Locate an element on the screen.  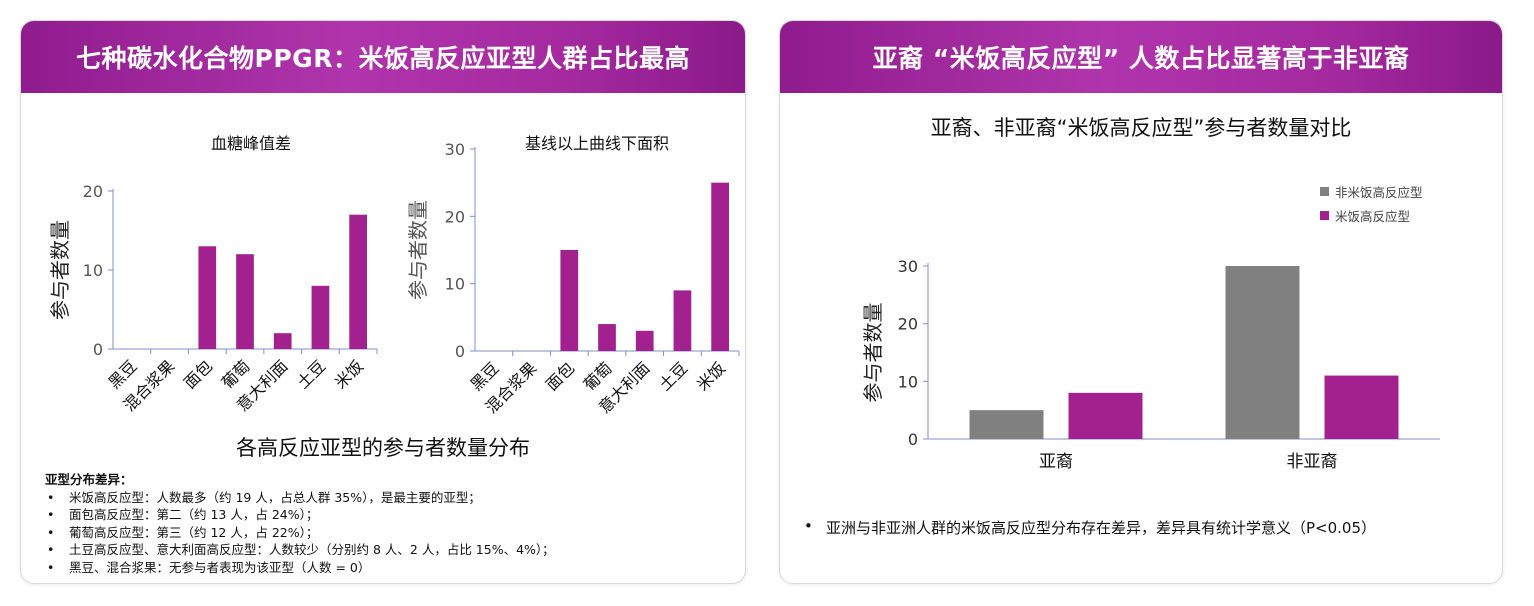
comparison-chart-title: 亚裔、非亚裔“米饭高反应型”参与者数量对比 is located at coordinates (1141, 128).